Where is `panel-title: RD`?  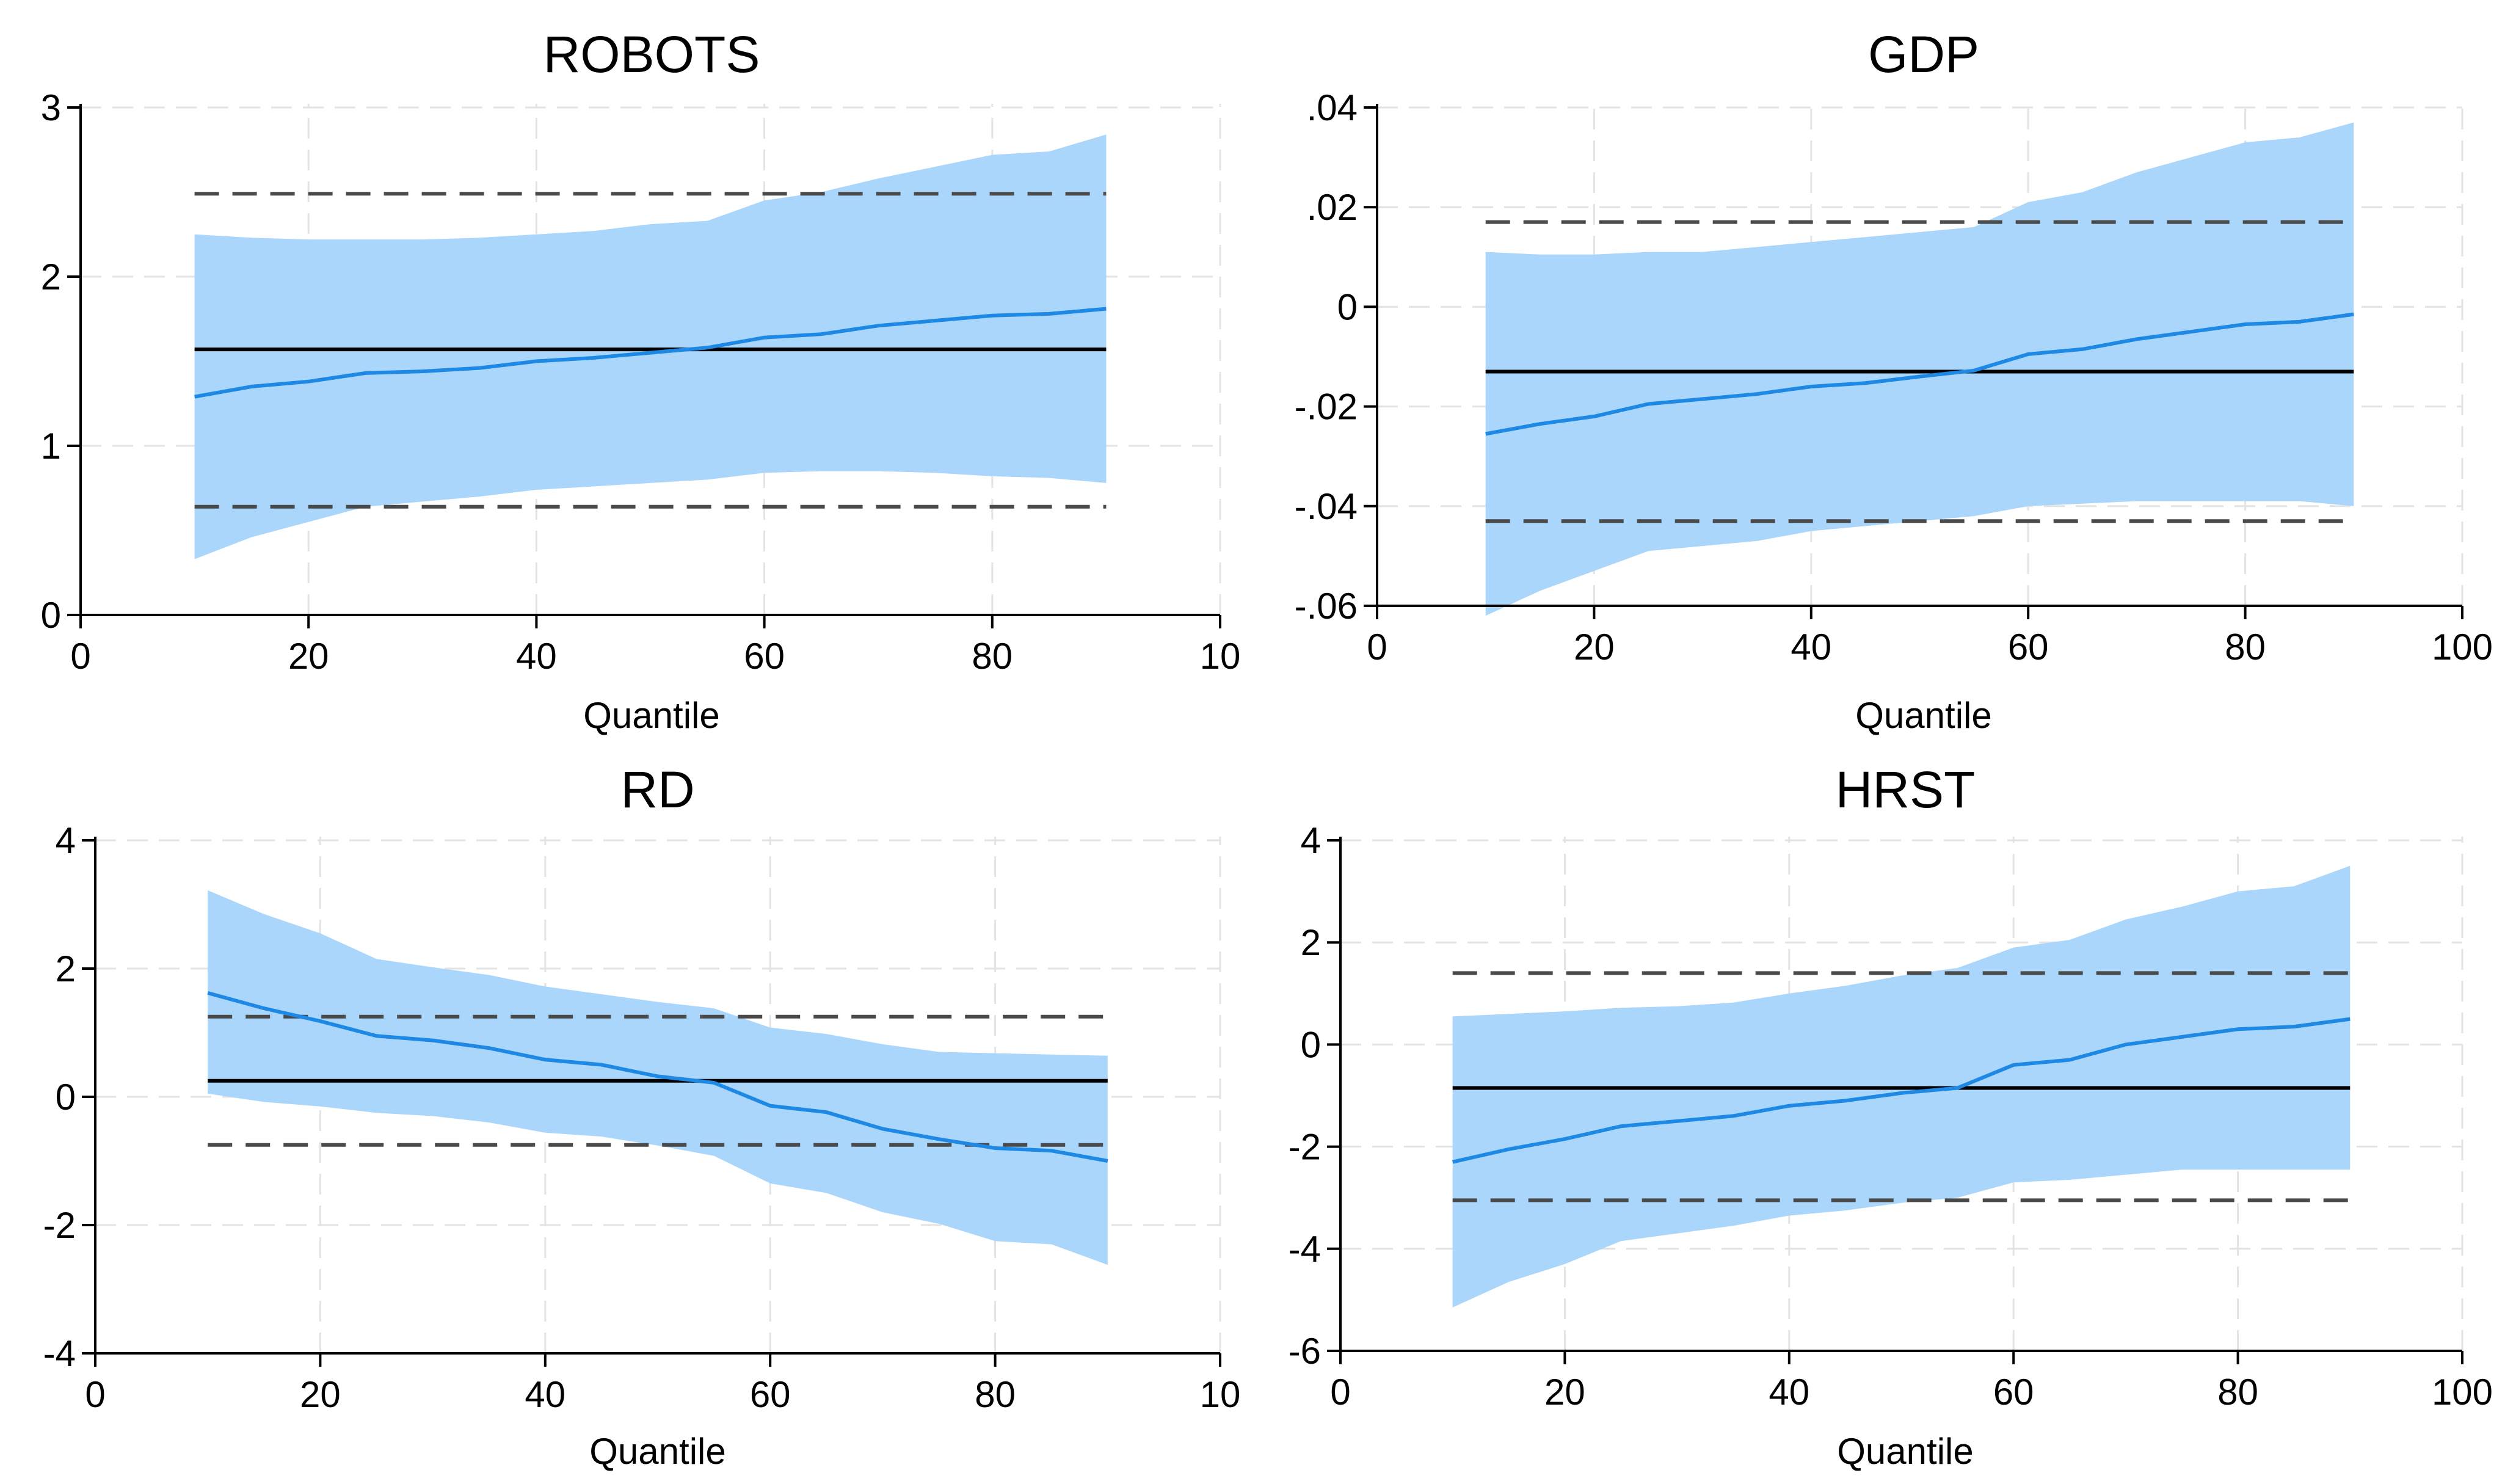
panel-title: RD is located at coordinates (657, 790).